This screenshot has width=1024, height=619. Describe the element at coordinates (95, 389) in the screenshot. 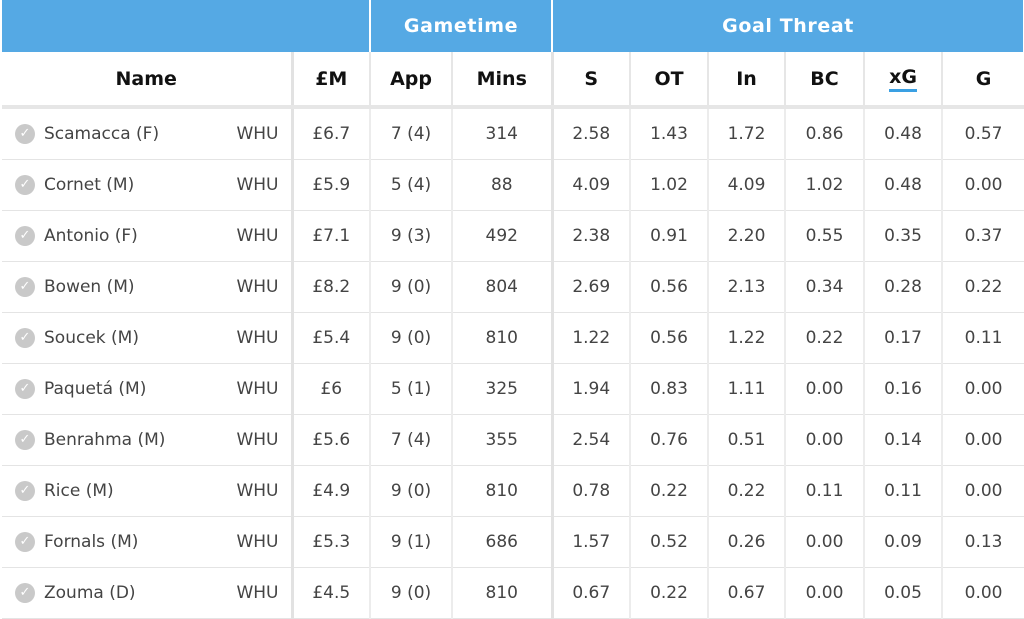

I see `player-name-text: Paquetá (M)` at that location.